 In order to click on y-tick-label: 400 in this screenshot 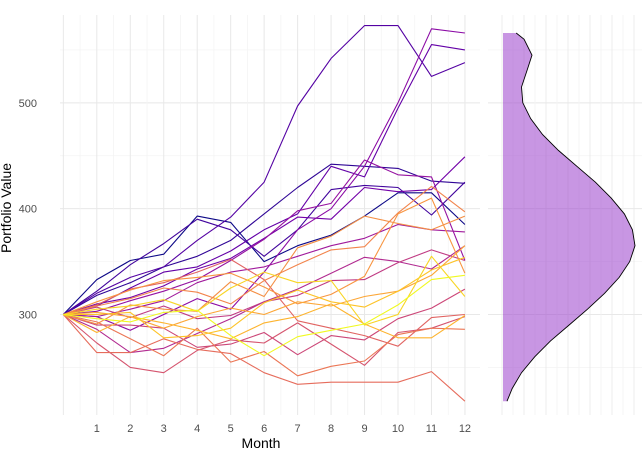, I will do `click(28, 210)`.